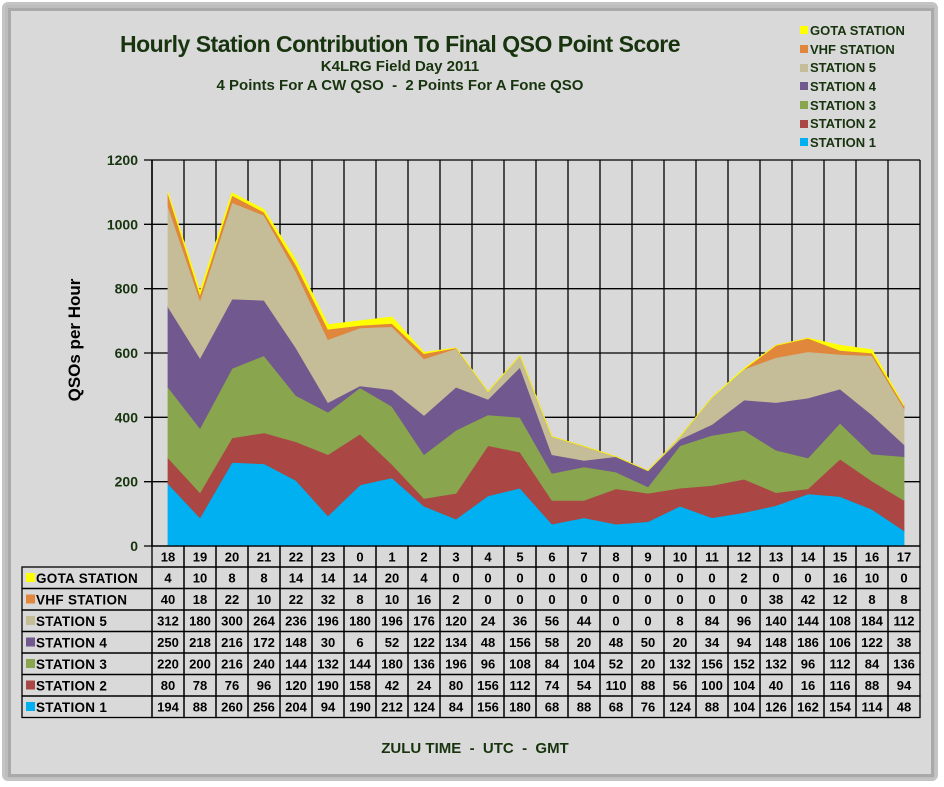 Image resolution: width=944 pixels, height=787 pixels. I want to click on legend-label: STATION 5, so click(843, 68).